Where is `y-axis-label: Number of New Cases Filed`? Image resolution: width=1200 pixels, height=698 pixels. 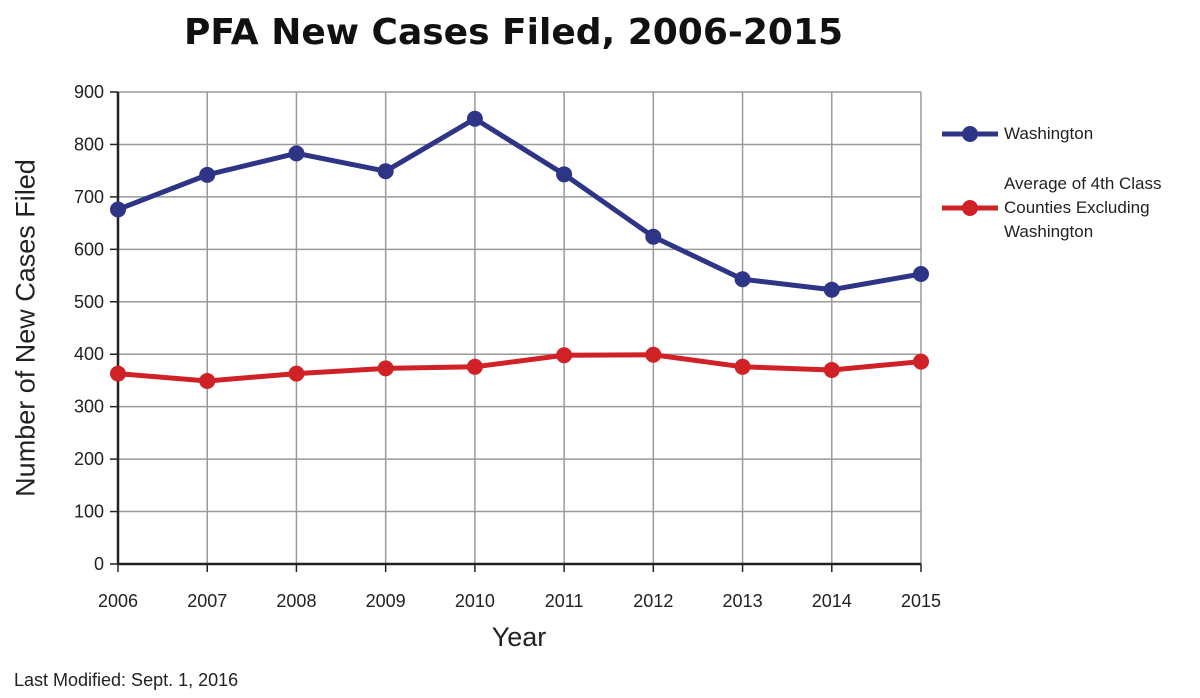
y-axis-label: Number of New Cases Filed is located at coordinates (25, 328).